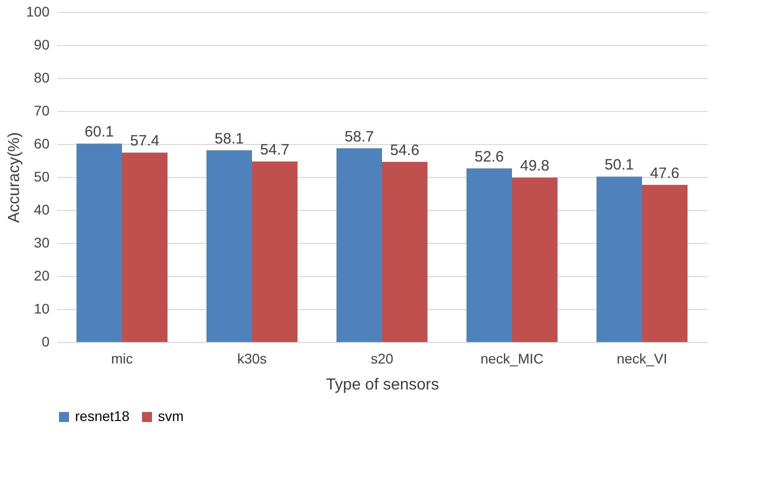 This screenshot has width=762, height=483. I want to click on data-label: 58.7, so click(359, 137).